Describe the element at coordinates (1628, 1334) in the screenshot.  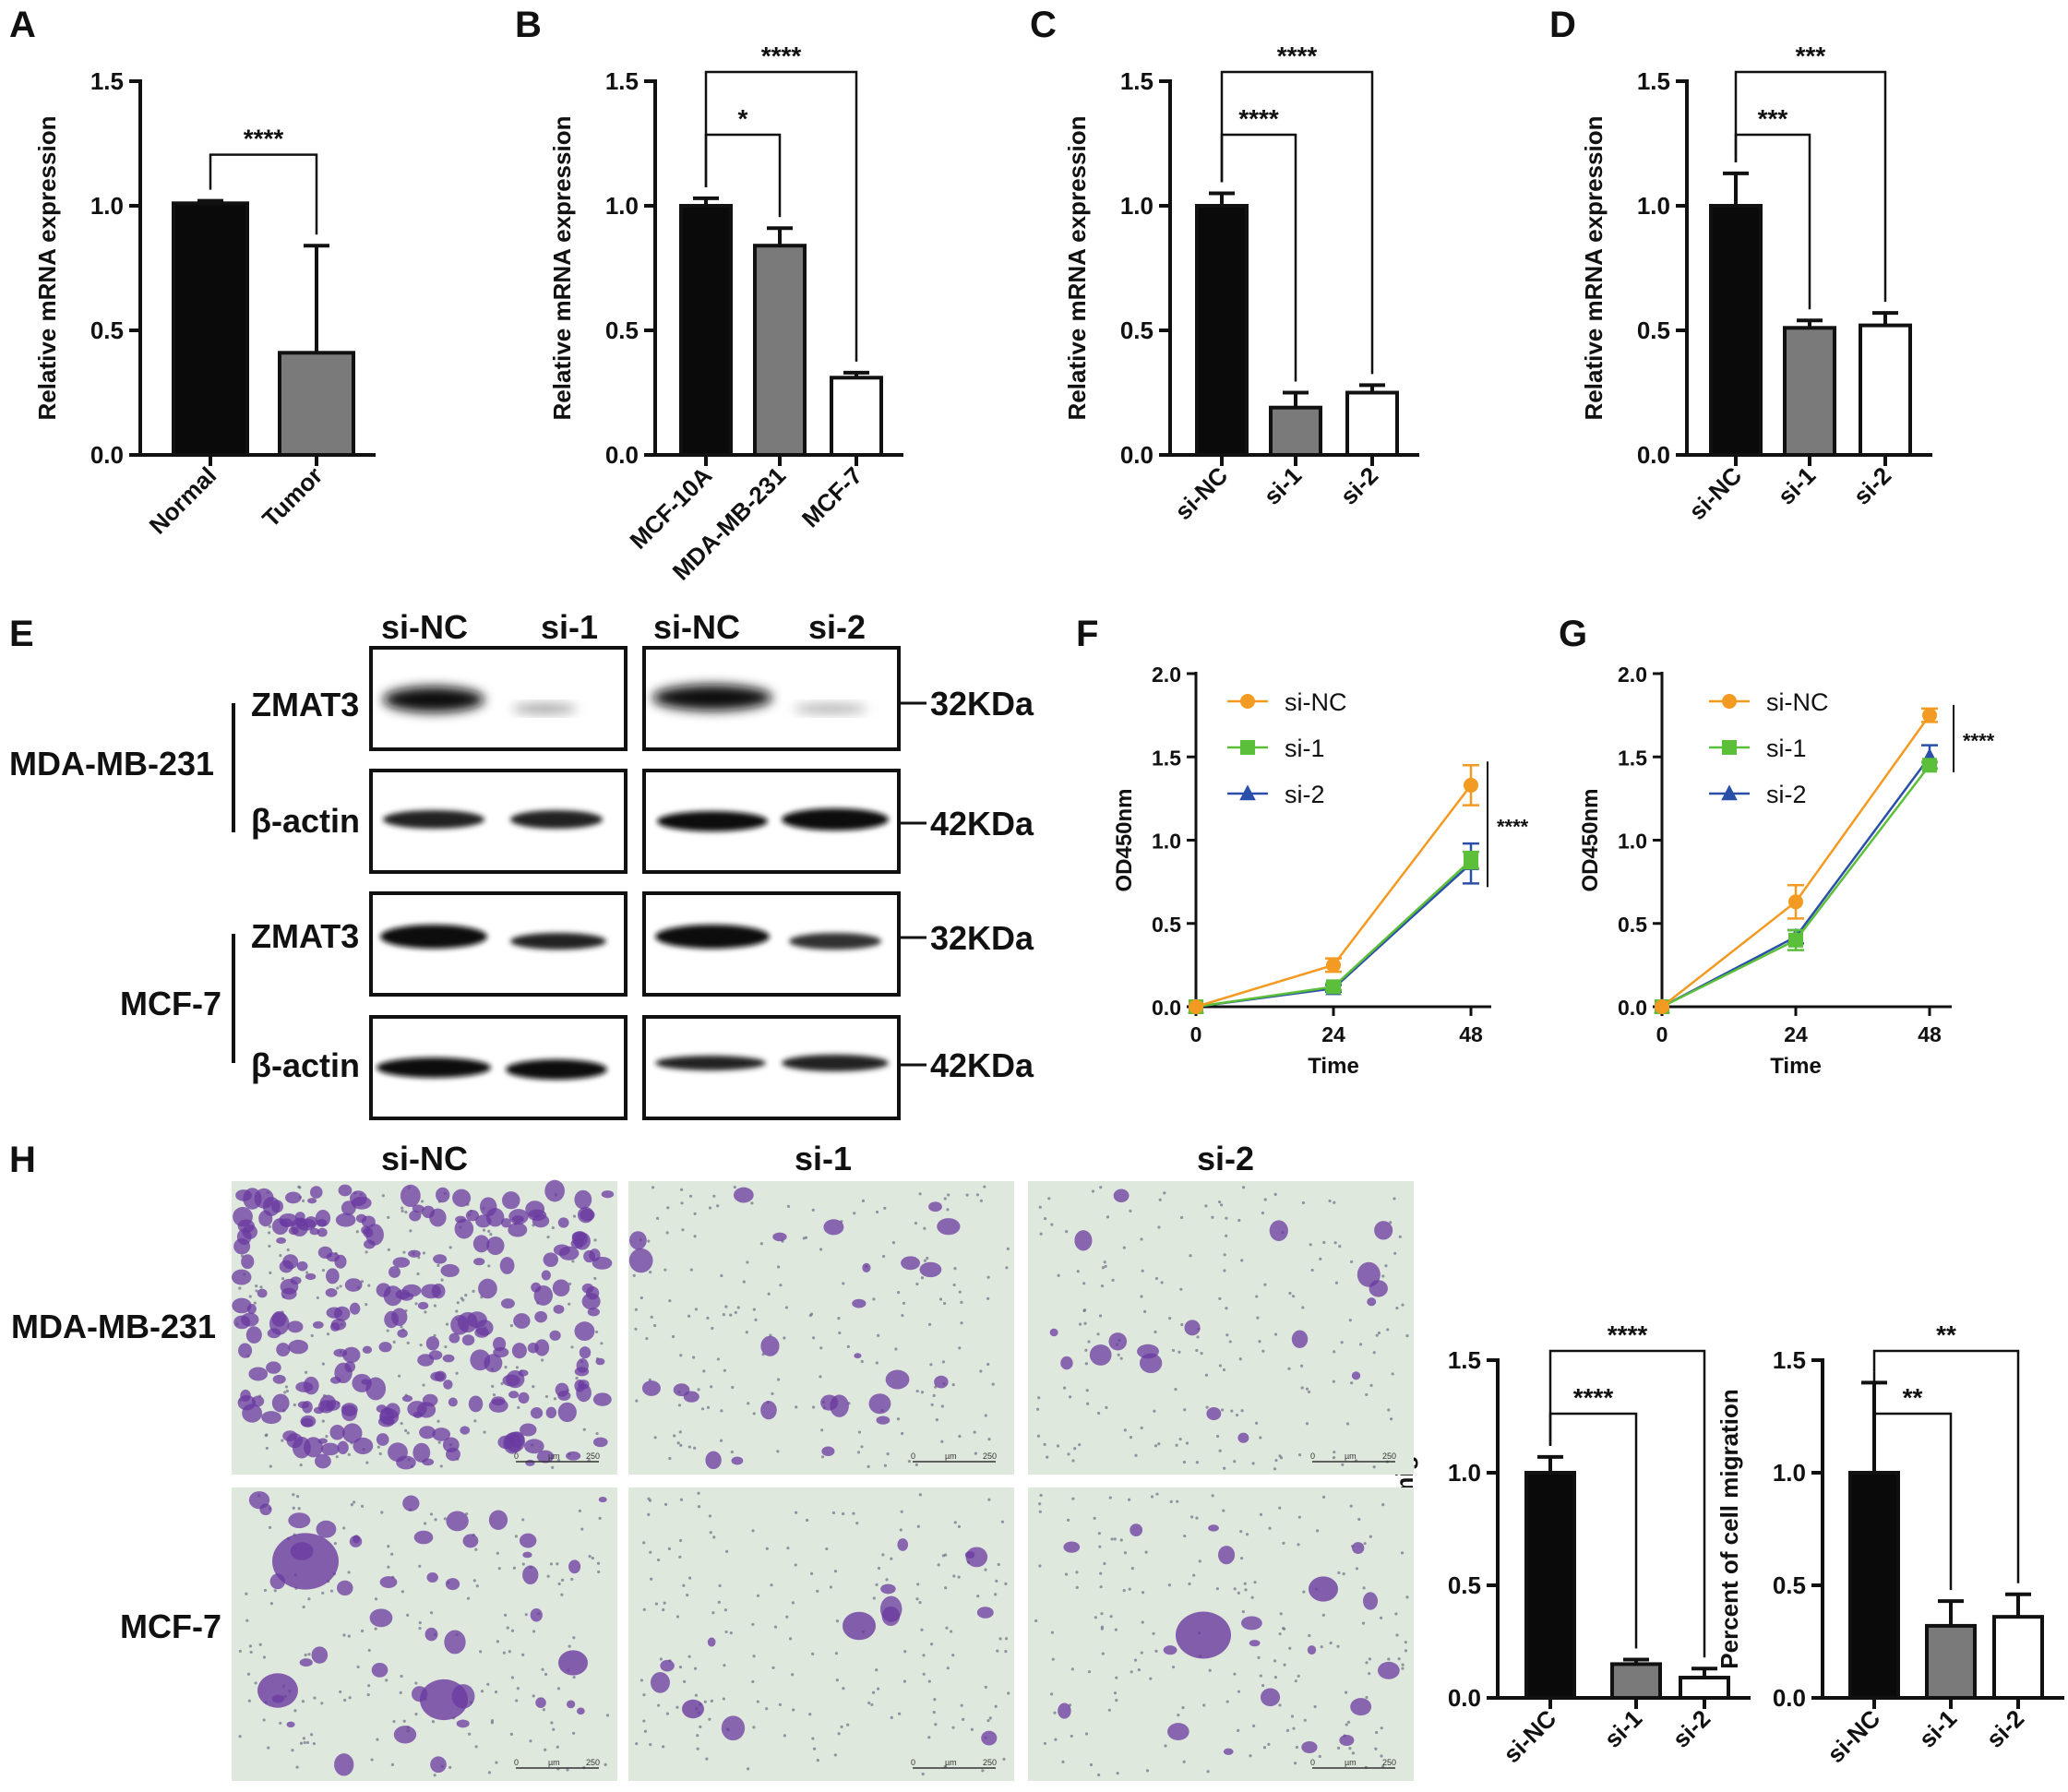
I see `significance-label: ****` at that location.